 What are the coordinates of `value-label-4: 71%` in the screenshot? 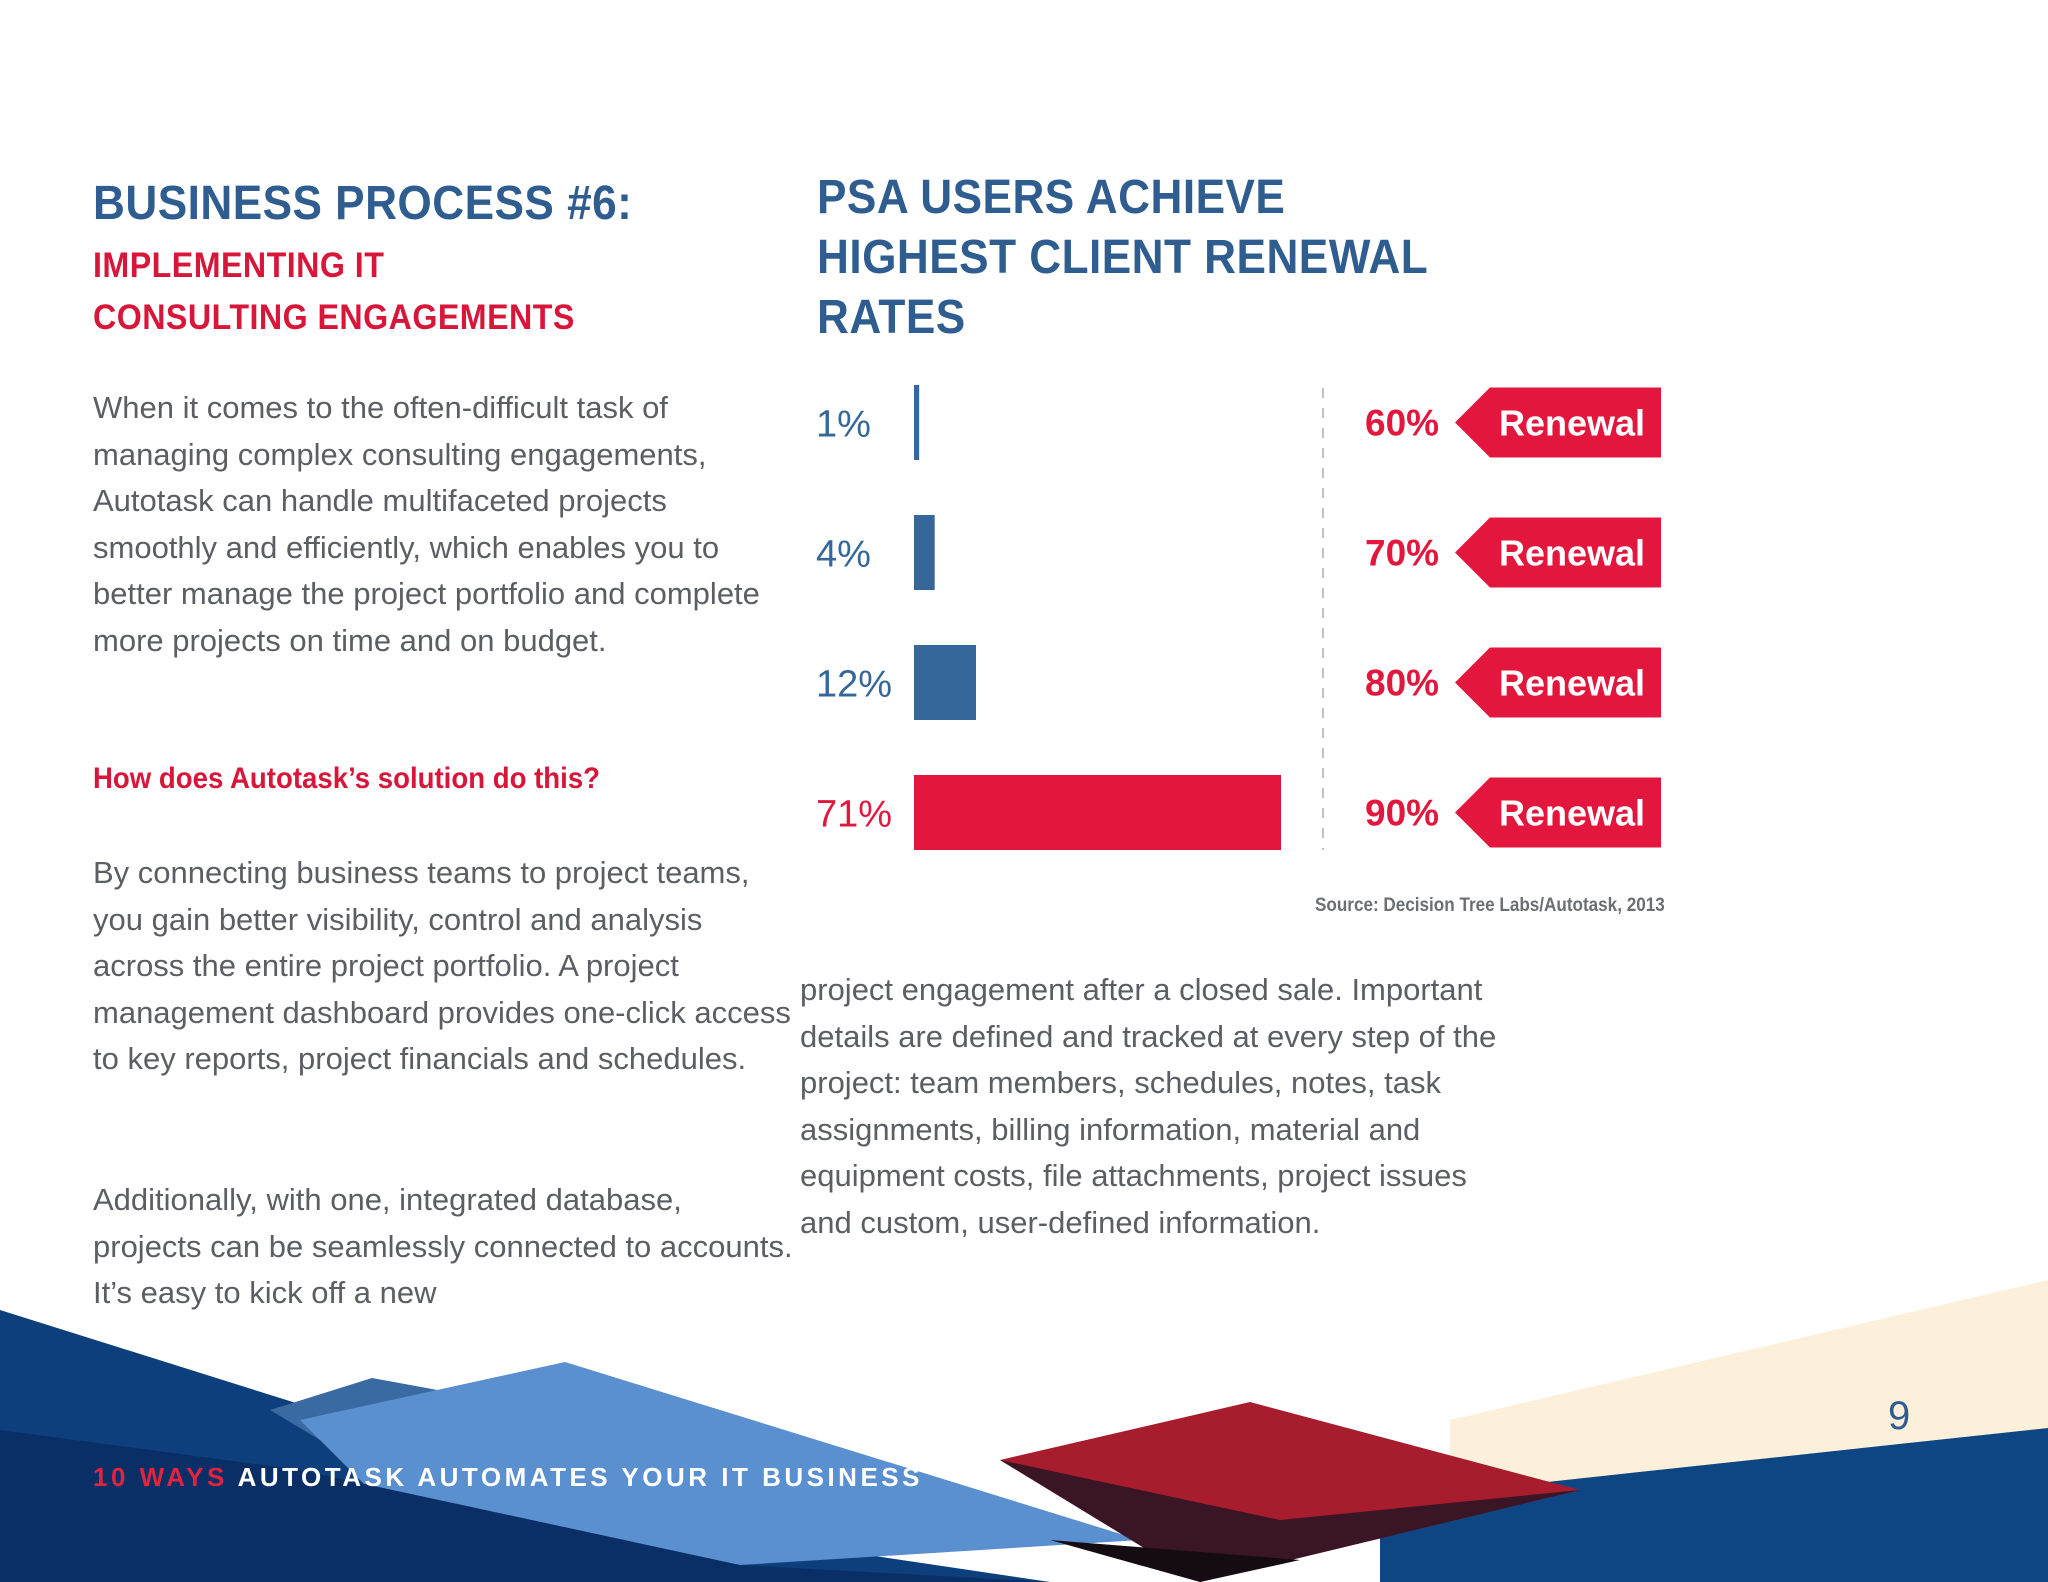 It's located at (854, 815).